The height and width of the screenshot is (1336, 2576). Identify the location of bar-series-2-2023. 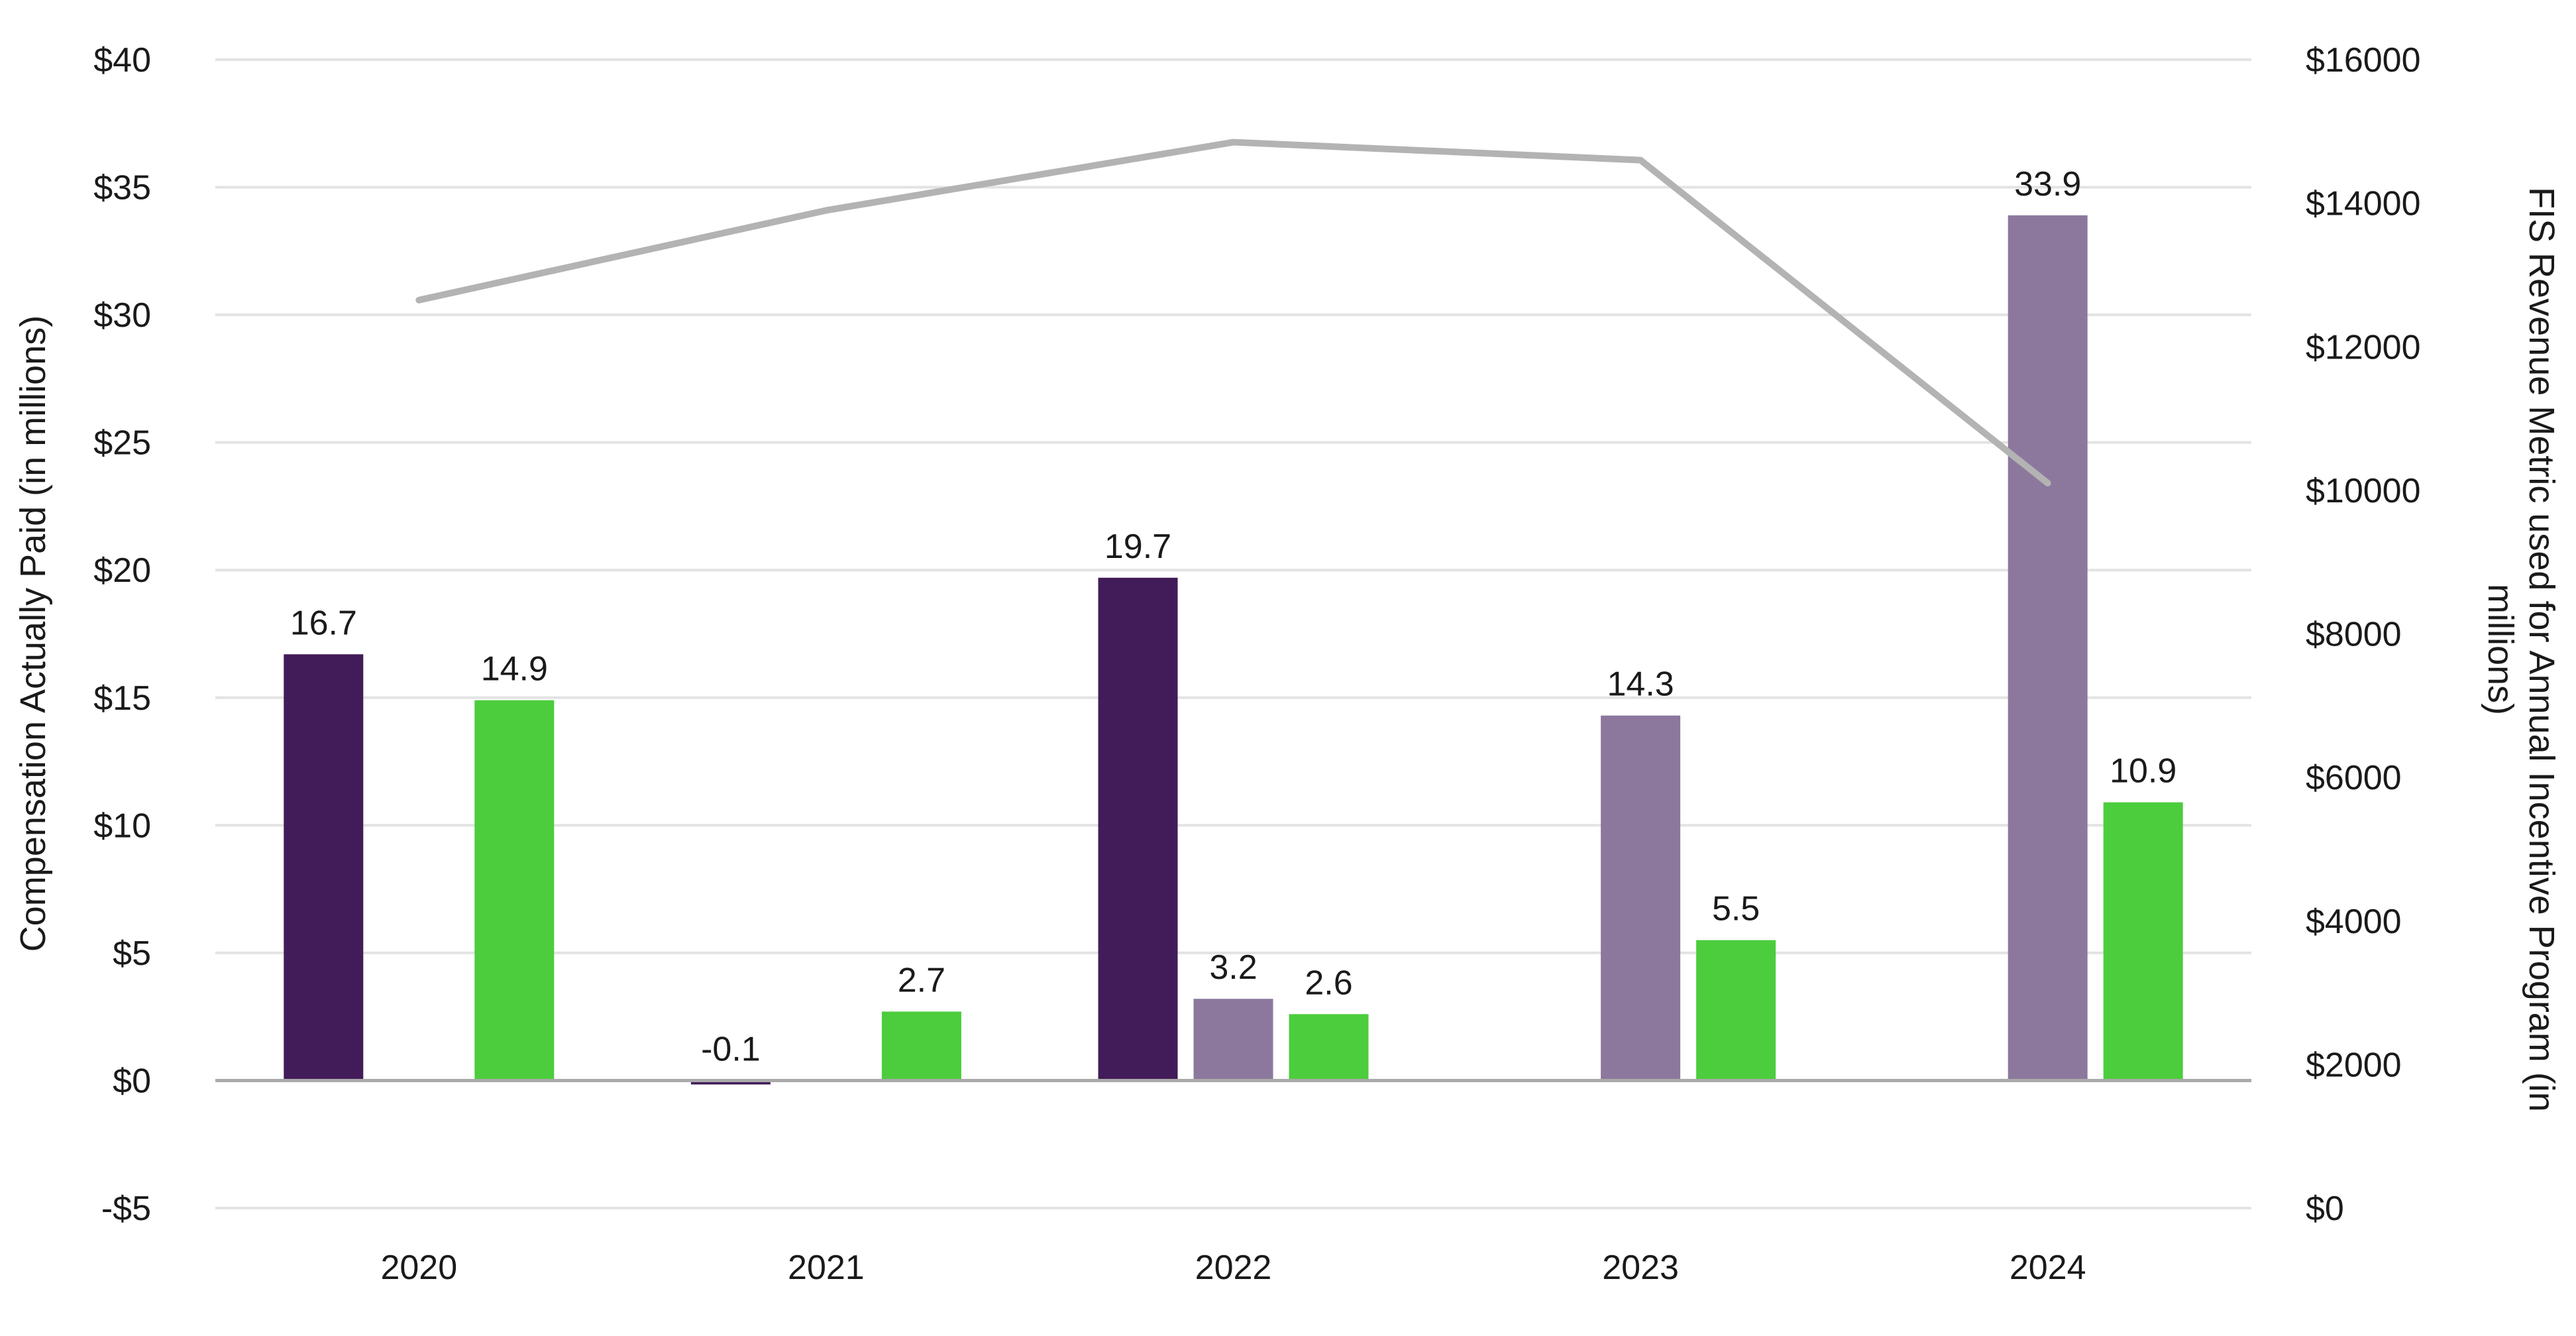
(1641, 898).